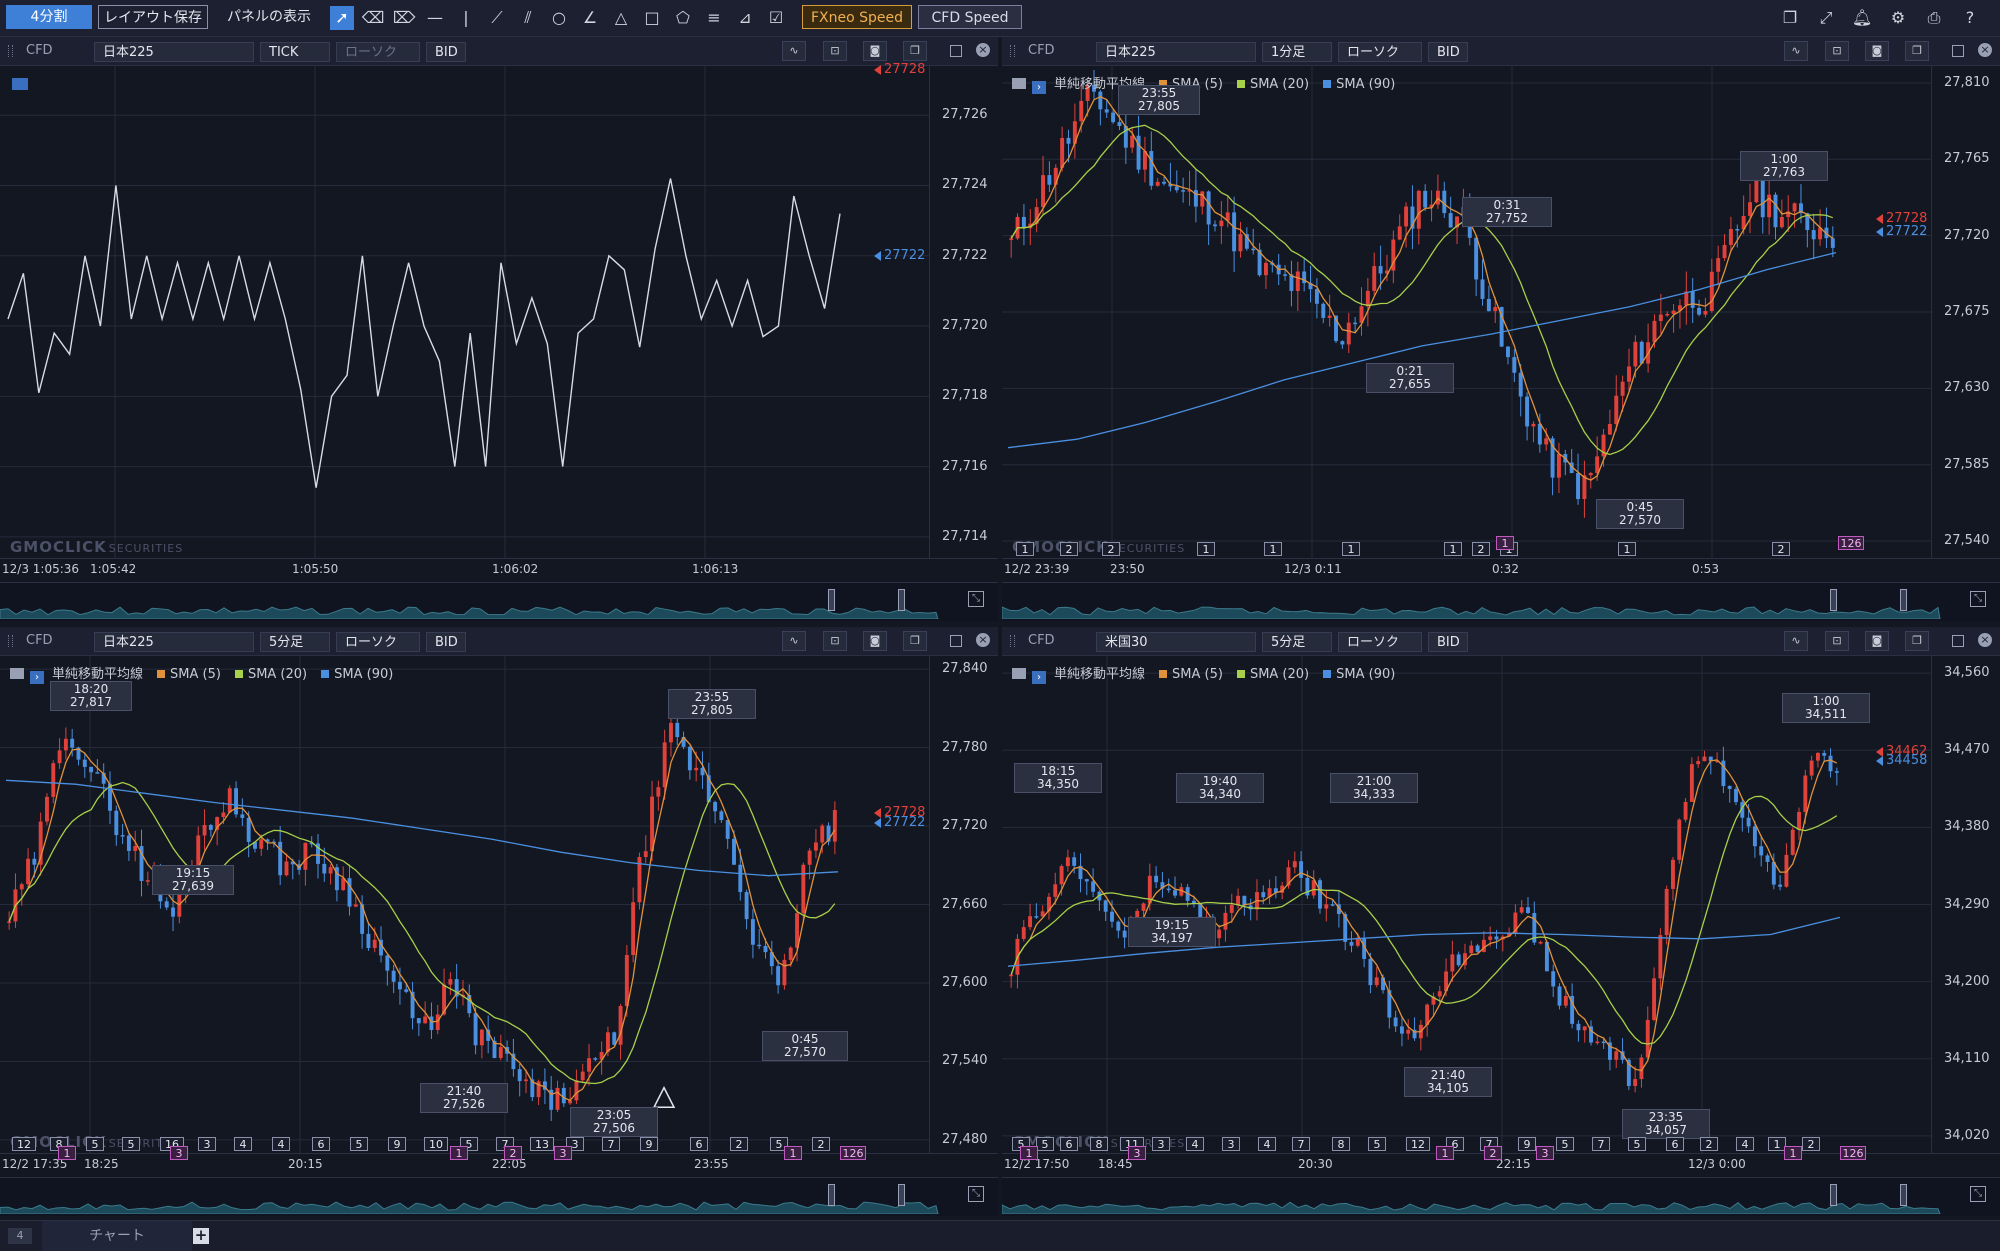  Describe the element at coordinates (466, 17) in the screenshot. I see `vline-icon: |` at that location.